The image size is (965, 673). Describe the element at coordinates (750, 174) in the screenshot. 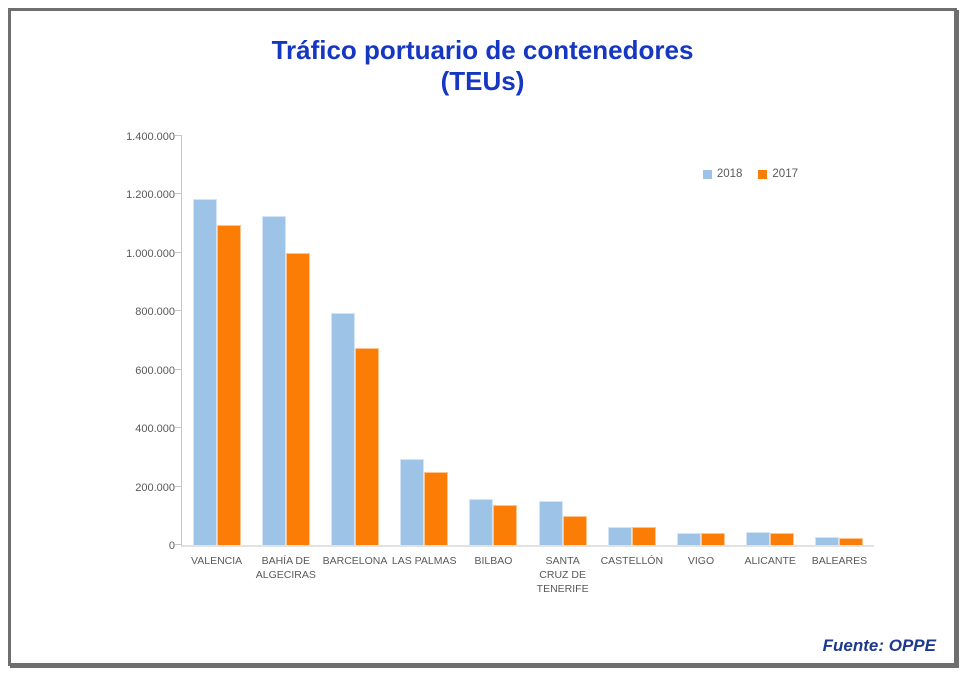

I see `legend: 2018 2017` at that location.